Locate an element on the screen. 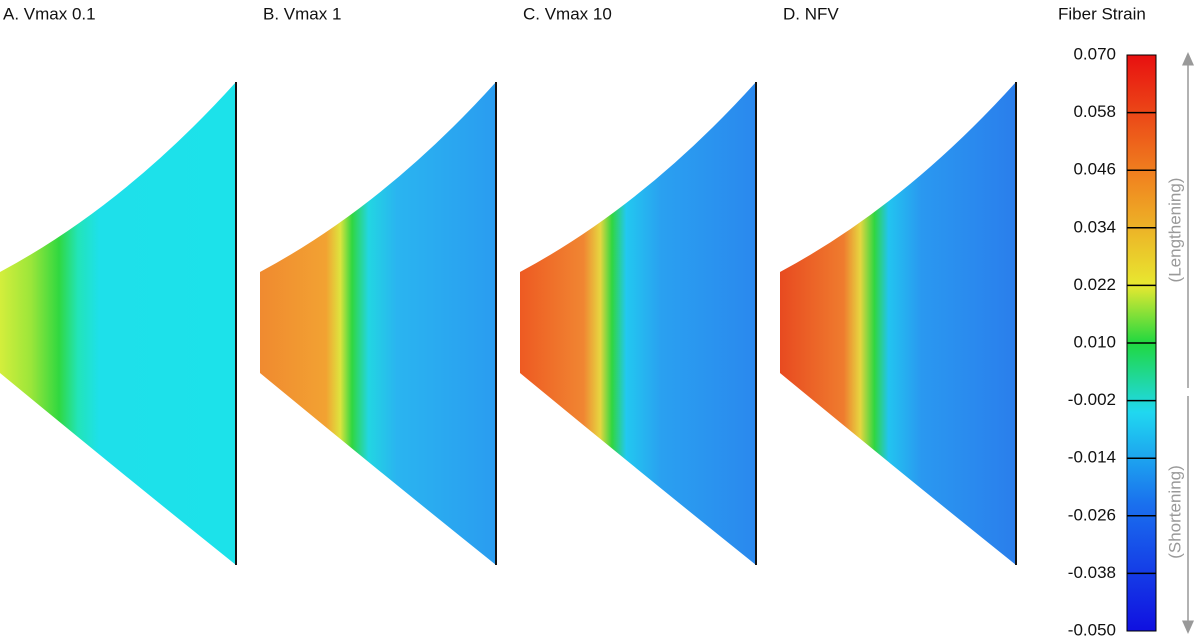 This screenshot has width=1200, height=643. tick-label: 0.070 is located at coordinates (1094, 53).